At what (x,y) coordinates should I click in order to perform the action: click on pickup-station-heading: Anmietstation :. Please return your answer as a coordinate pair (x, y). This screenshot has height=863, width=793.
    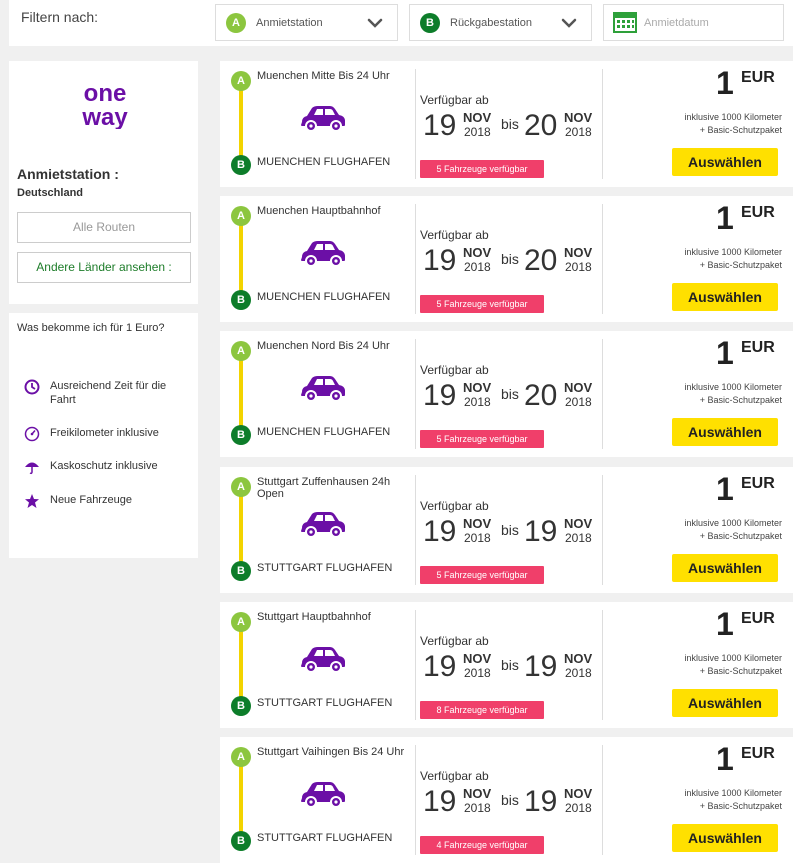
    Looking at the image, I should click on (68, 174).